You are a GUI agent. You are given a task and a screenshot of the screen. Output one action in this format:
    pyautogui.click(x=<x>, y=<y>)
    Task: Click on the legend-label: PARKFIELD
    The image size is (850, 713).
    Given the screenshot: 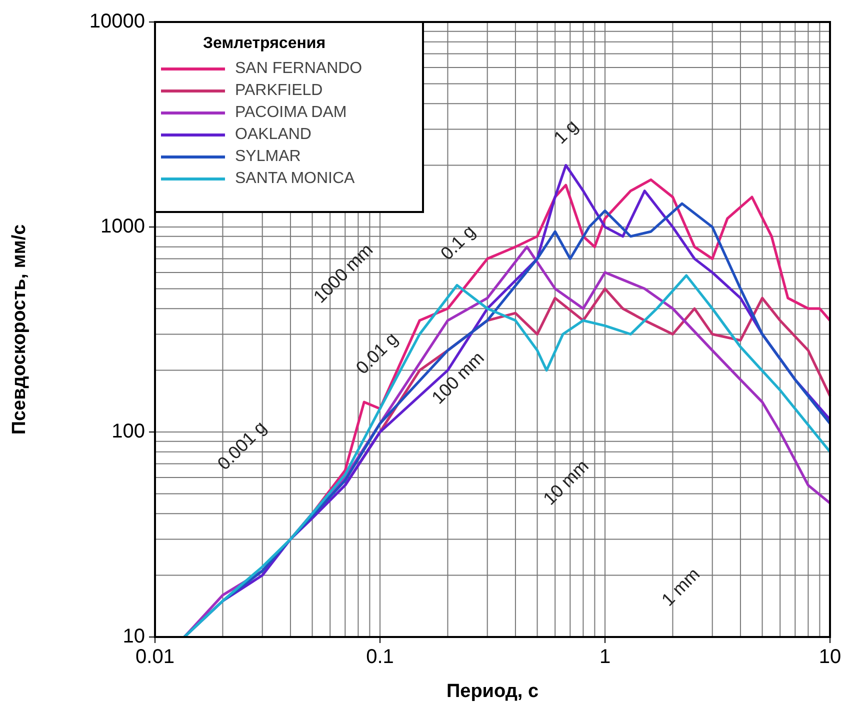 What is the action you would take?
    pyautogui.click(x=279, y=91)
    